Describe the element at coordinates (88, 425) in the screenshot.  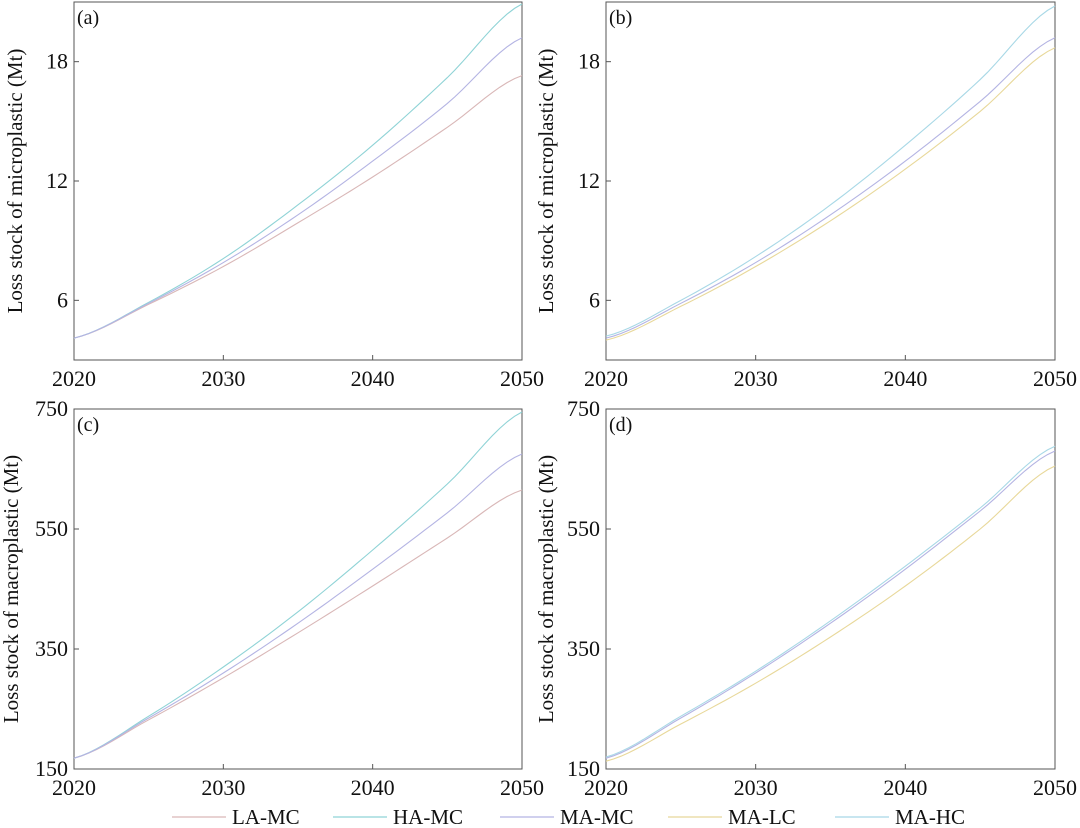
I see `panel-label: (c)` at that location.